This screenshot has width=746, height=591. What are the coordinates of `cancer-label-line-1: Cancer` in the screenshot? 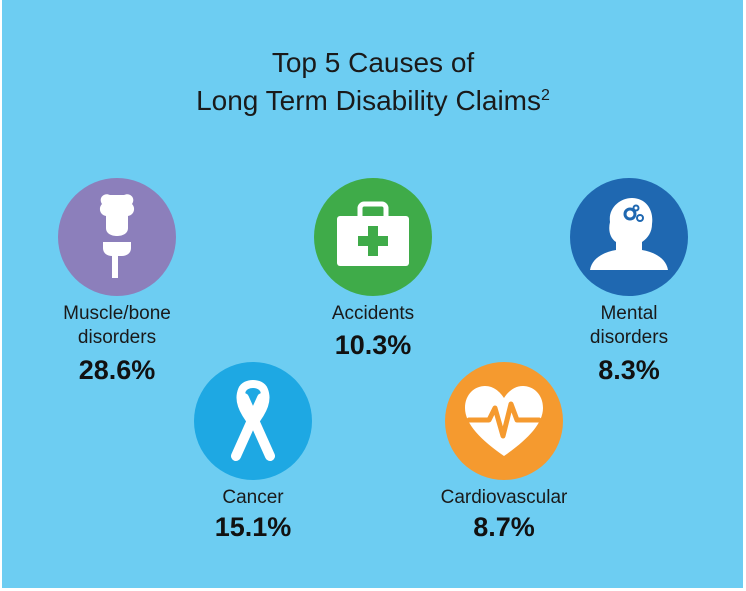 It's located at (253, 497).